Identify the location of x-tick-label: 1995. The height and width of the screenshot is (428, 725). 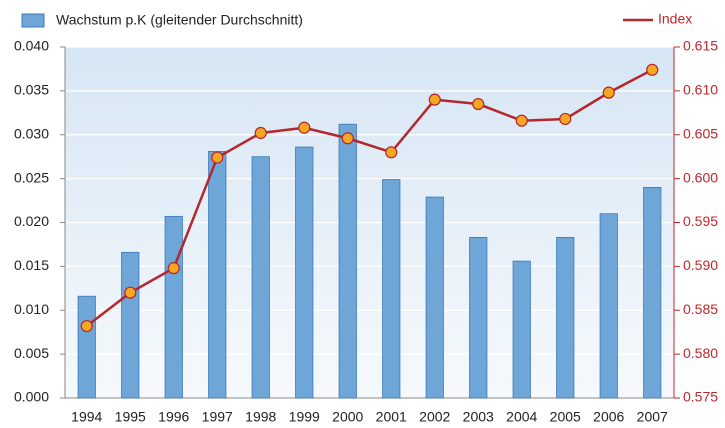
(130, 417).